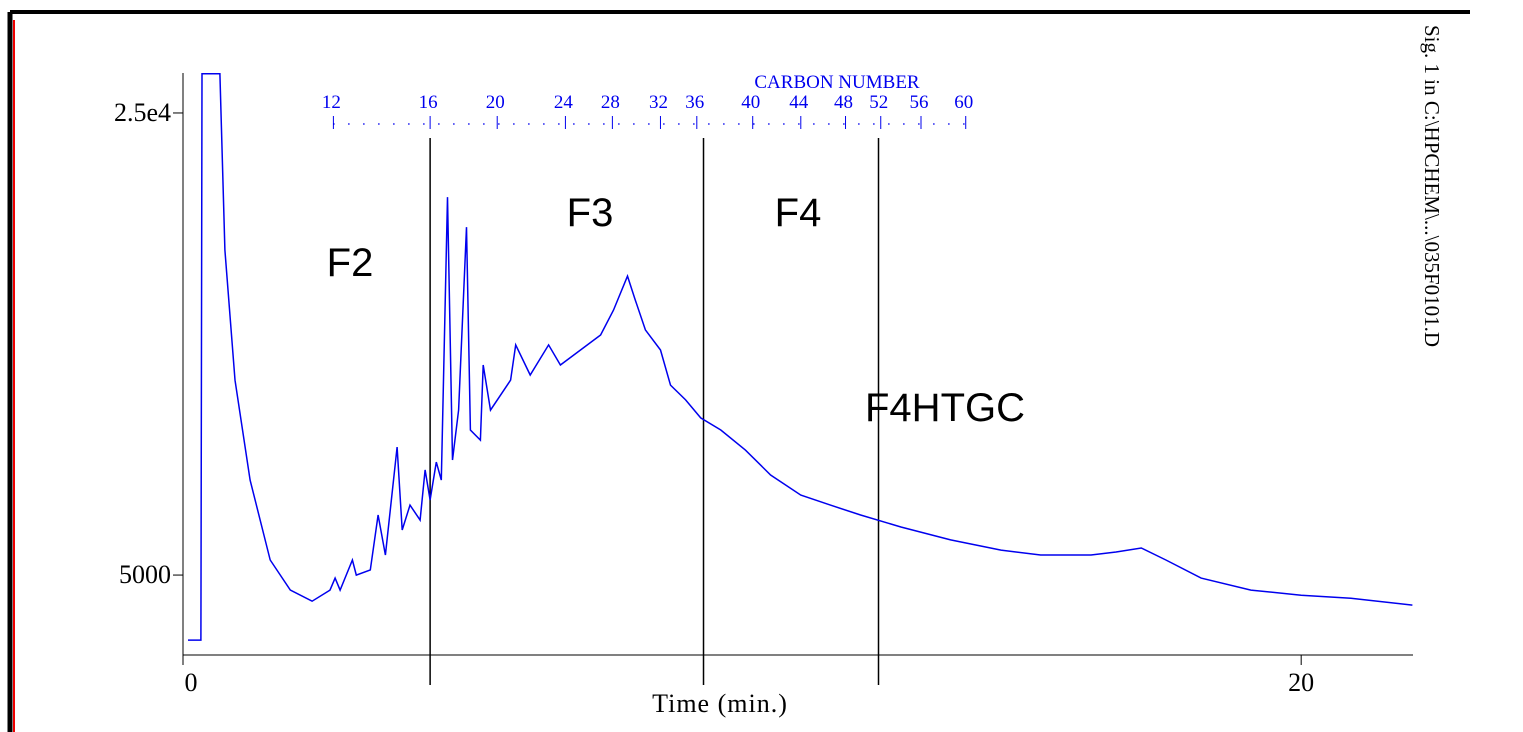 This screenshot has height=732, width=1523. What do you see at coordinates (191, 682) in the screenshot?
I see `x-tick-label: 0` at bounding box center [191, 682].